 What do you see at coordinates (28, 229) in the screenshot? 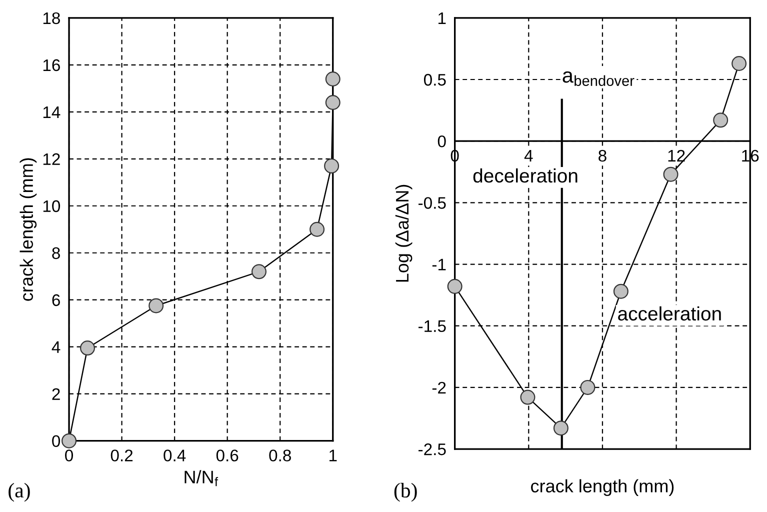
I see `y-axis-title: crack length (mm)` at bounding box center [28, 229].